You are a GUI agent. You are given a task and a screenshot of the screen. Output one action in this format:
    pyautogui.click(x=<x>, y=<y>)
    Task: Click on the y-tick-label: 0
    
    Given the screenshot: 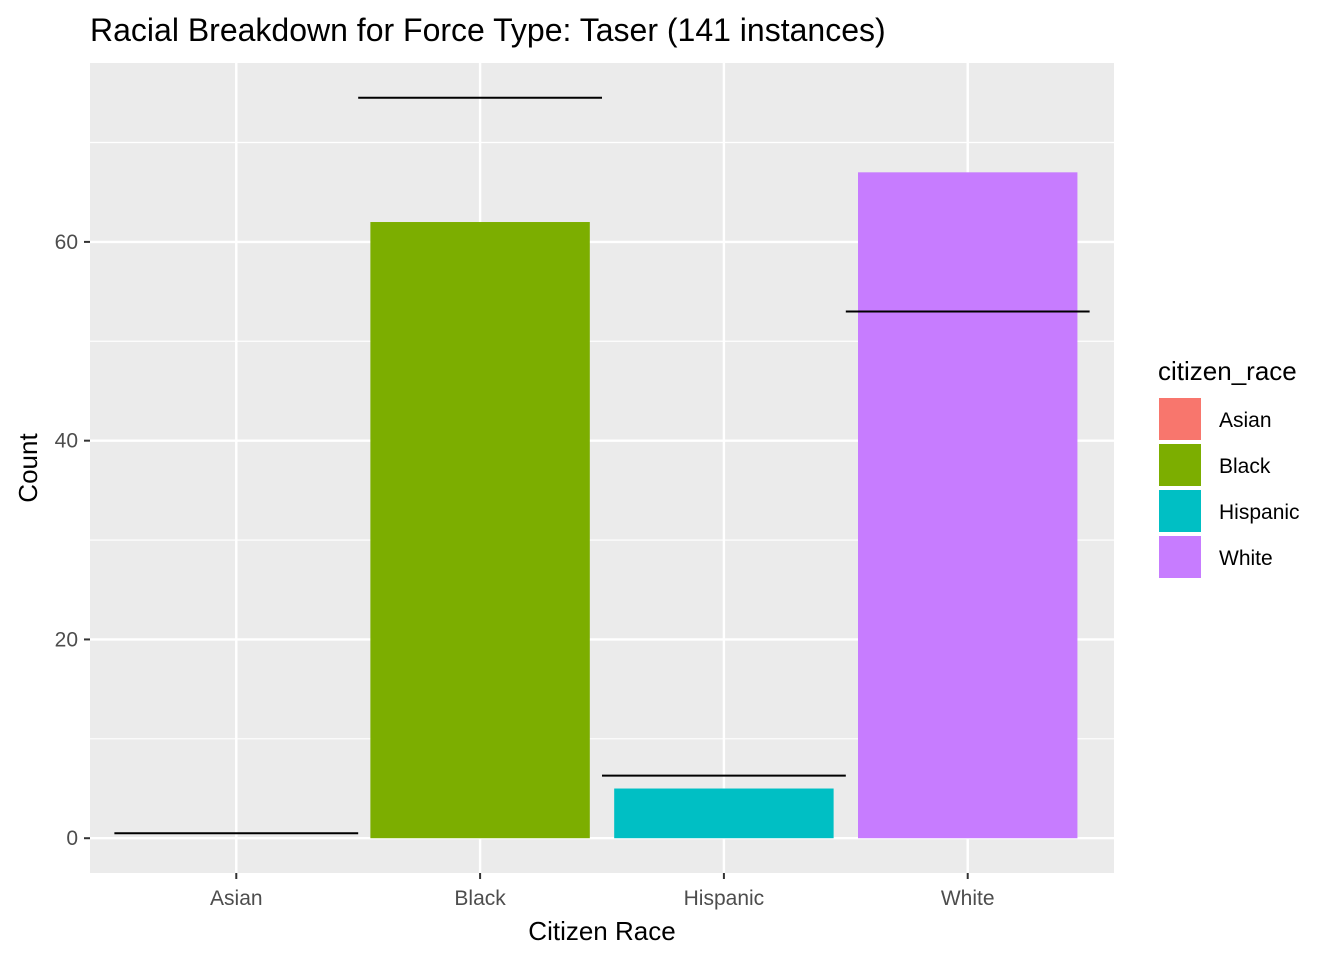 What is the action you would take?
    pyautogui.click(x=72, y=838)
    